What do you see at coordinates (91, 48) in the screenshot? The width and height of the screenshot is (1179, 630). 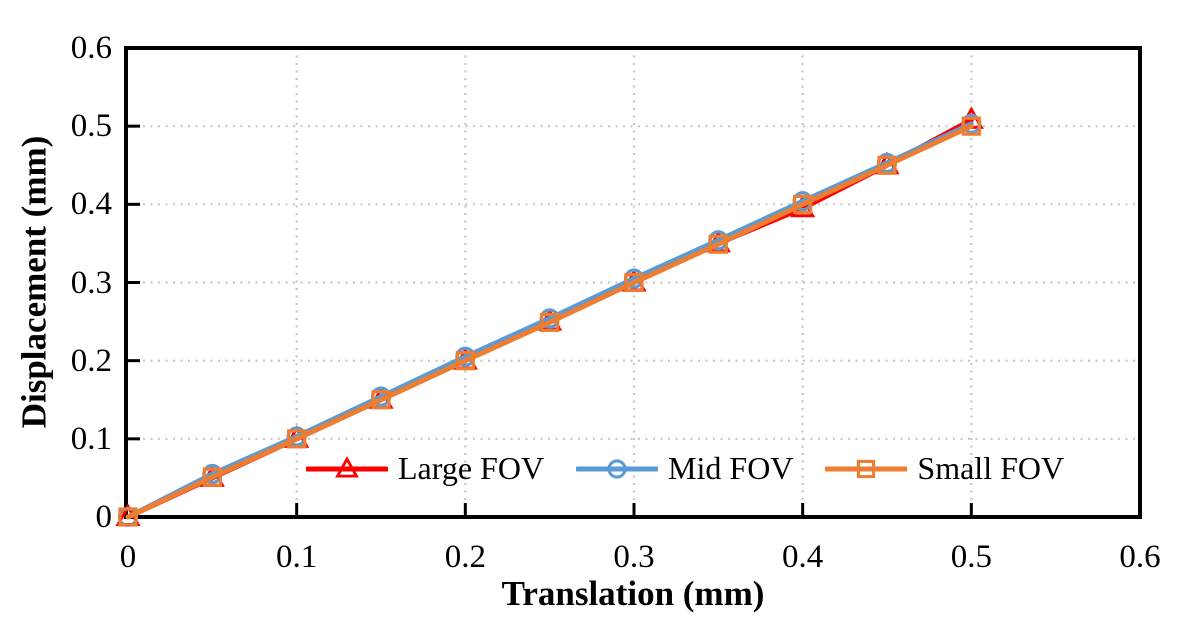 I see `y-tick-label: 0.6` at bounding box center [91, 48].